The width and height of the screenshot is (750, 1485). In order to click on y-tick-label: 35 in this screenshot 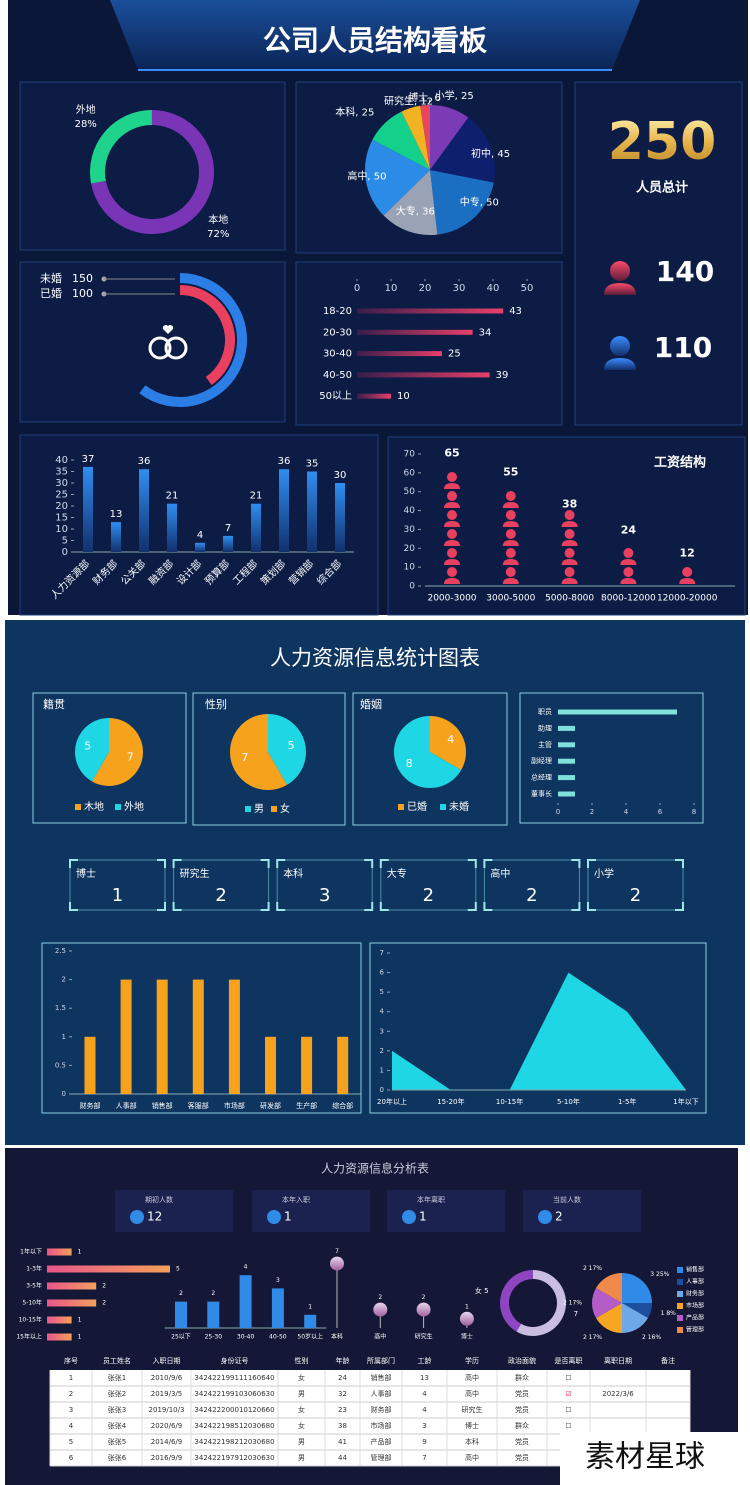, I will do `click(61, 472)`.